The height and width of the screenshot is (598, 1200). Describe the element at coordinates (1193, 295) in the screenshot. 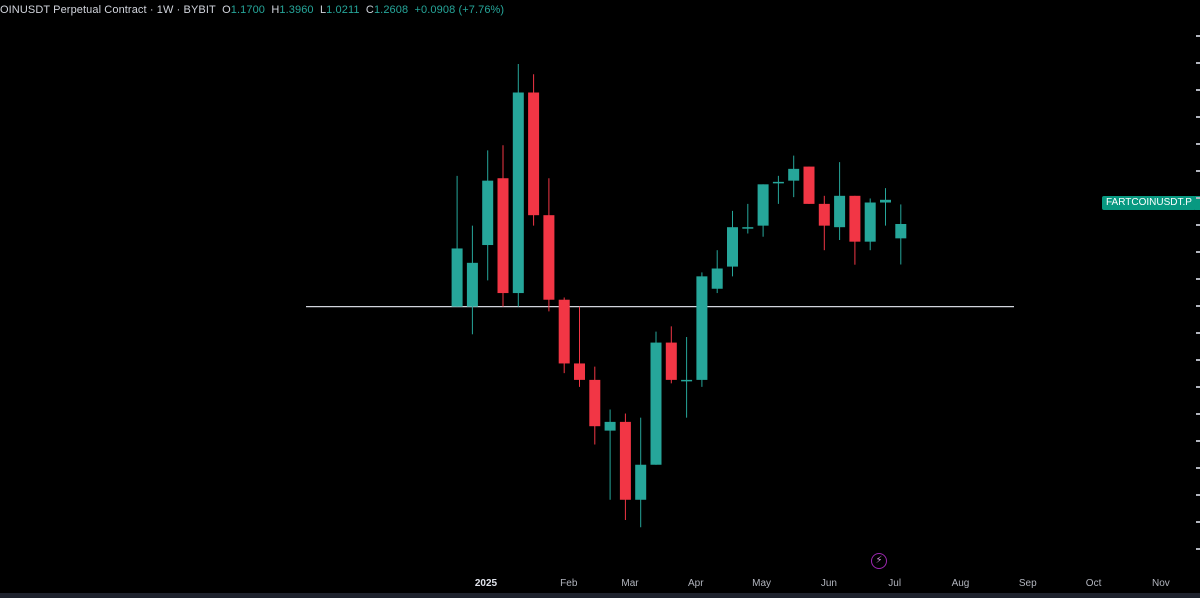

I see `price-axis` at that location.